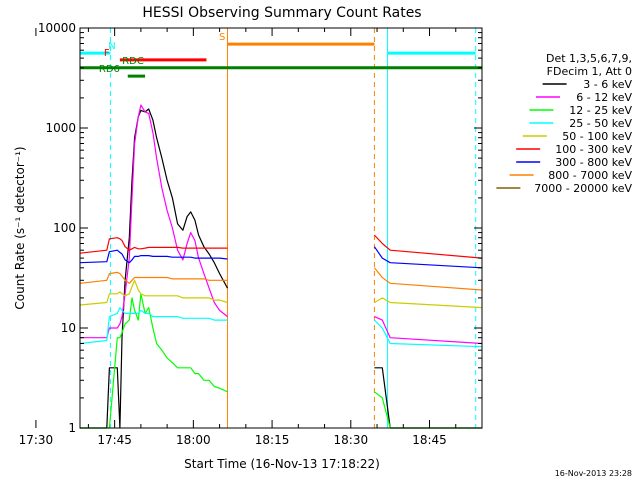  Describe the element at coordinates (68, 328) in the screenshot. I see `y-tick-label-10: 10` at that location.